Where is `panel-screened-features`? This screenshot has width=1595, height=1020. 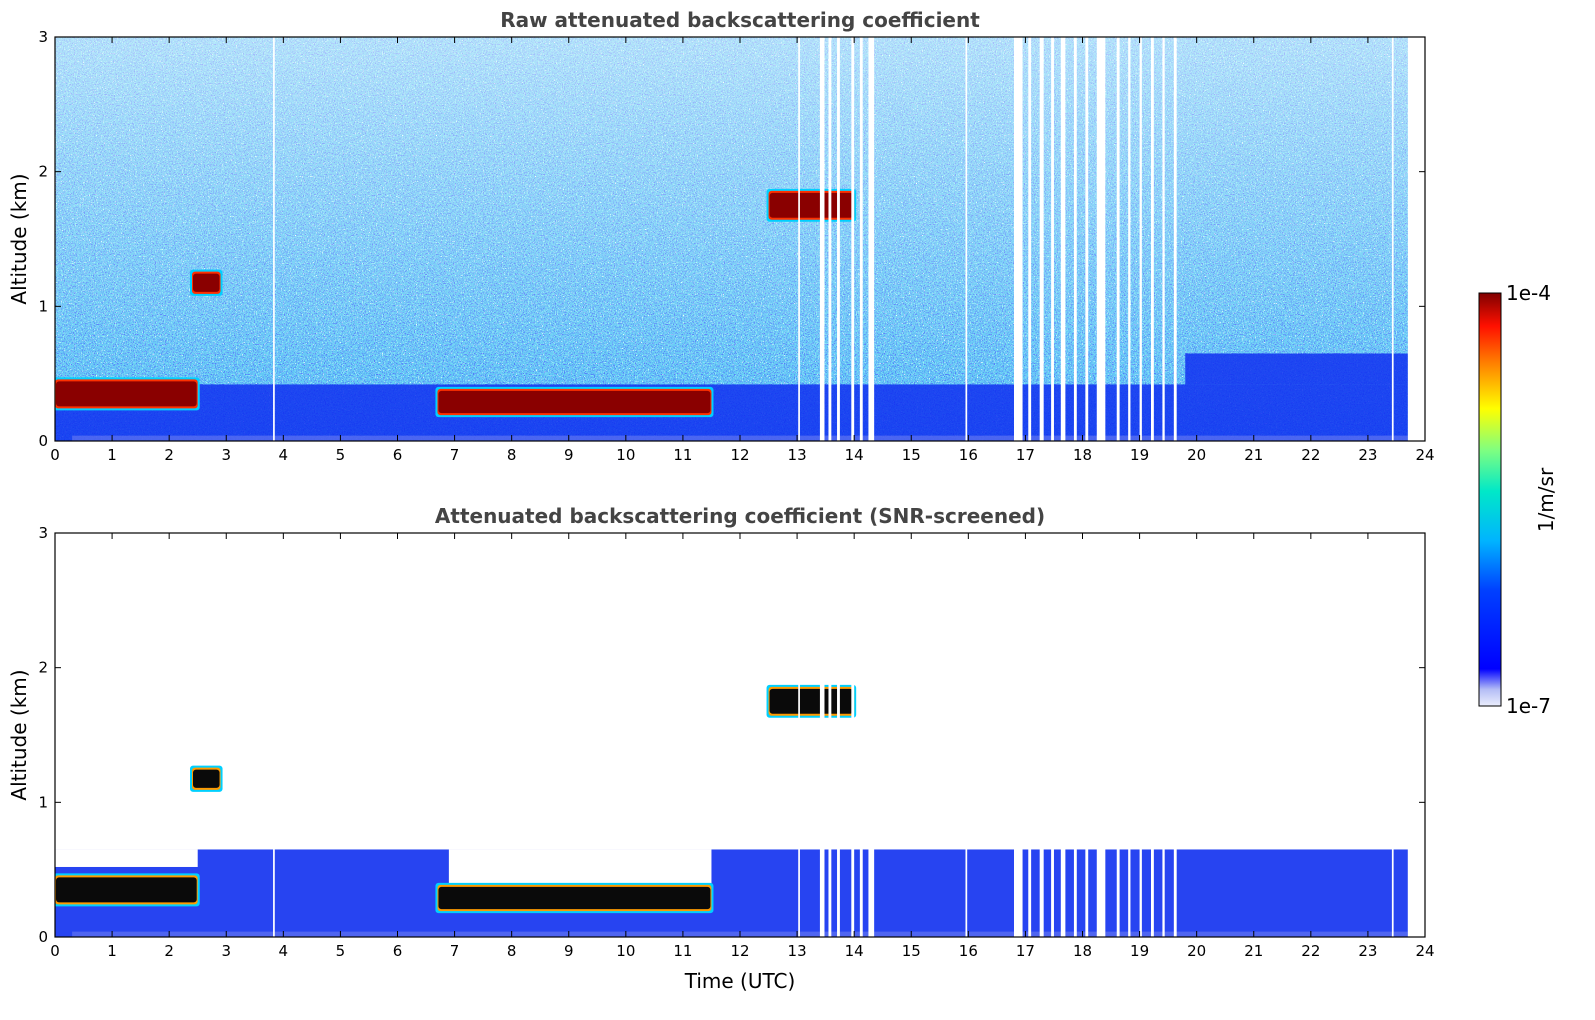
panel-screened-features is located at coordinates (456, 799).